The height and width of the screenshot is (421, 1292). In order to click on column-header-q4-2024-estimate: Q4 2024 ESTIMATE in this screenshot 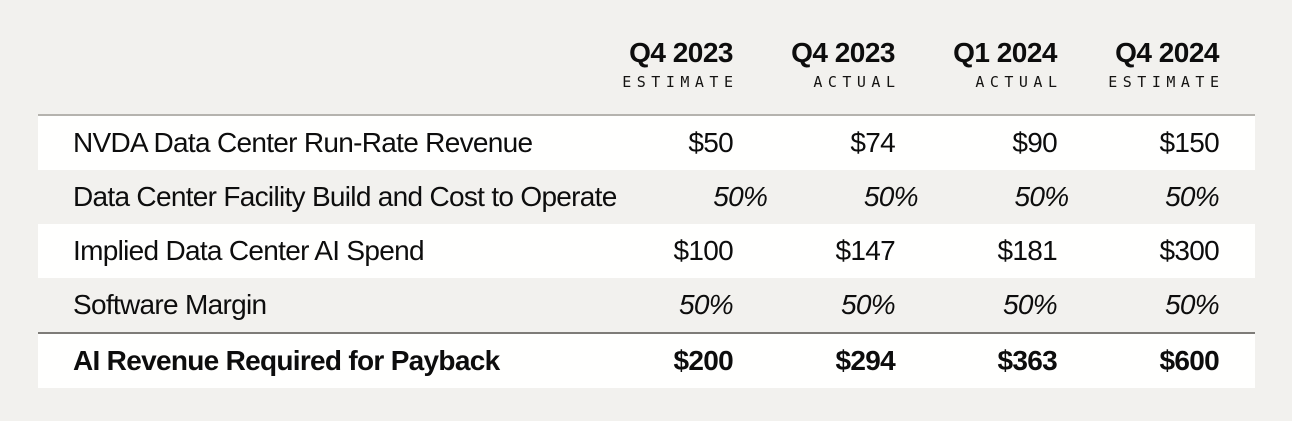, I will do `click(1138, 65)`.